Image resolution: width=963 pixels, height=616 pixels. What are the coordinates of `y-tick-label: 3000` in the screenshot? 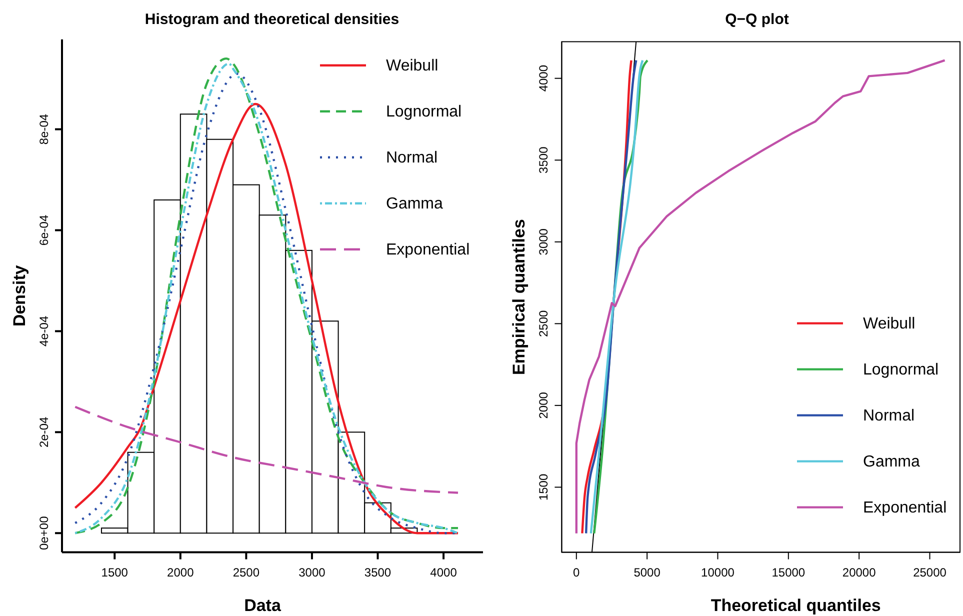 It's located at (543, 242).